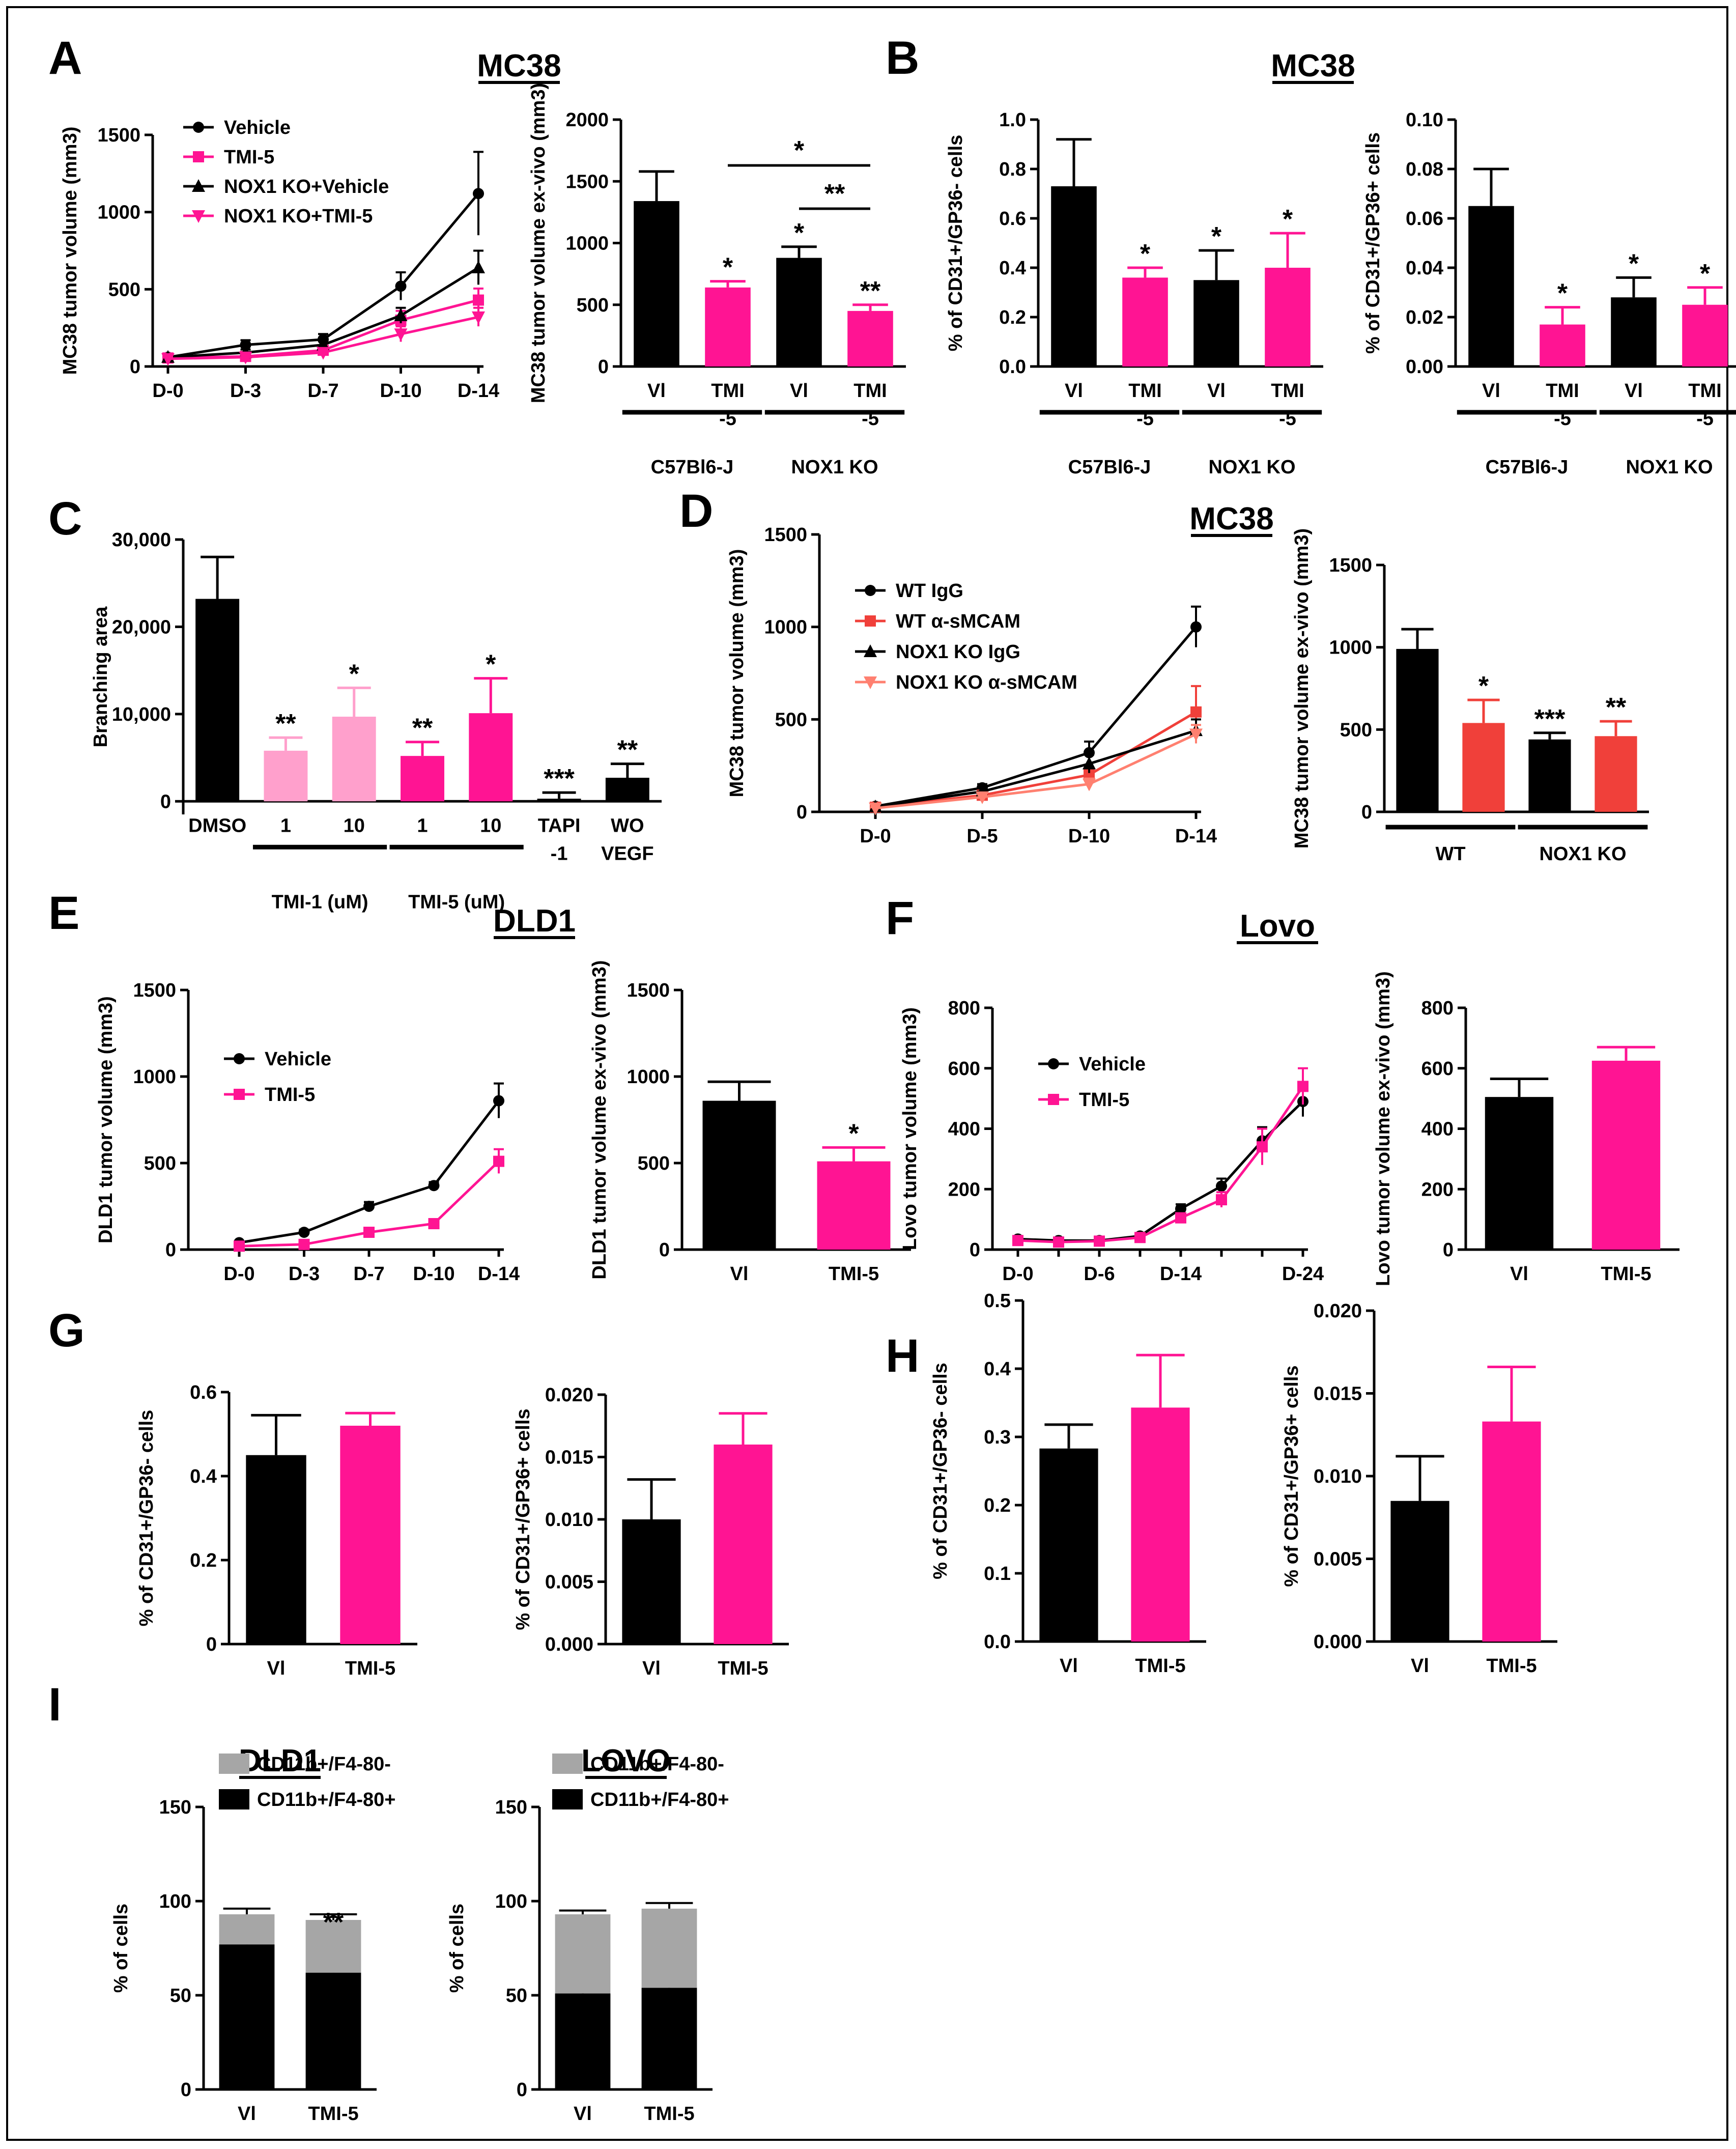 The image size is (1736, 2149). Describe the element at coordinates (903, 58) in the screenshot. I see `panel-letter: B` at that location.